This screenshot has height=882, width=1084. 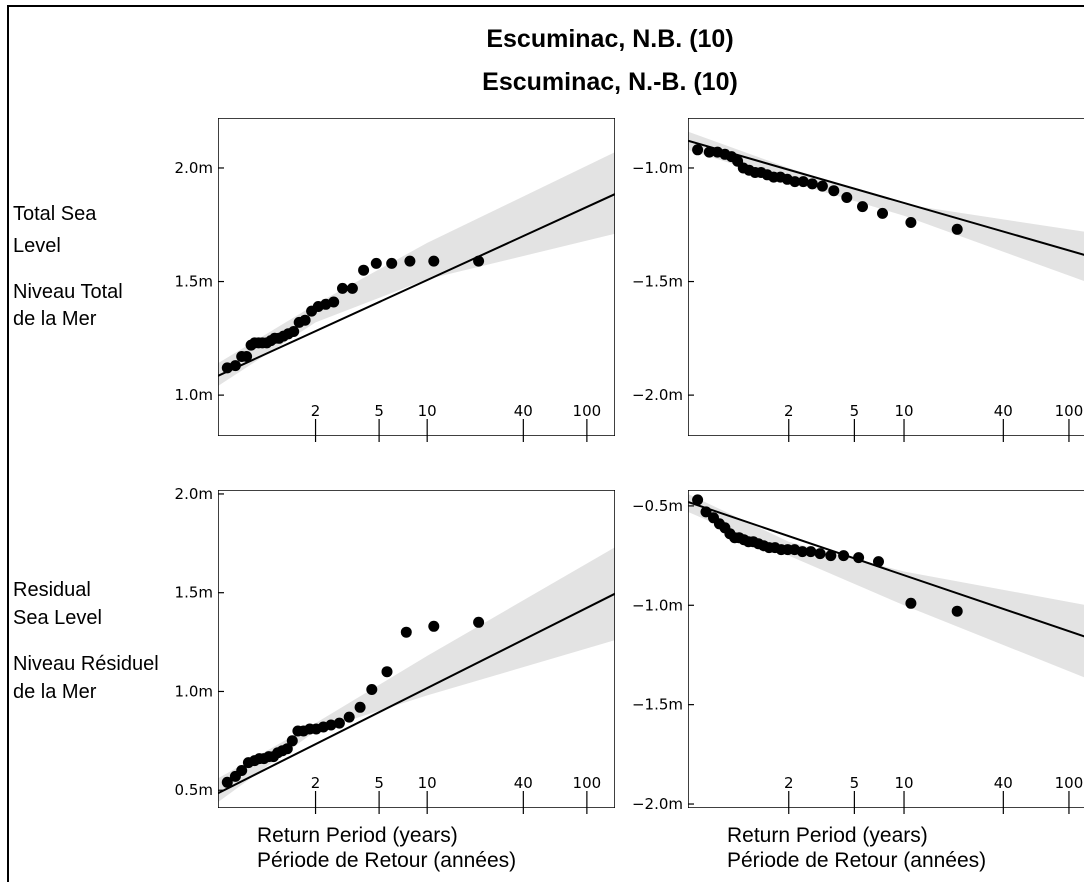 I want to click on plot-total-max, so click(x=416, y=277).